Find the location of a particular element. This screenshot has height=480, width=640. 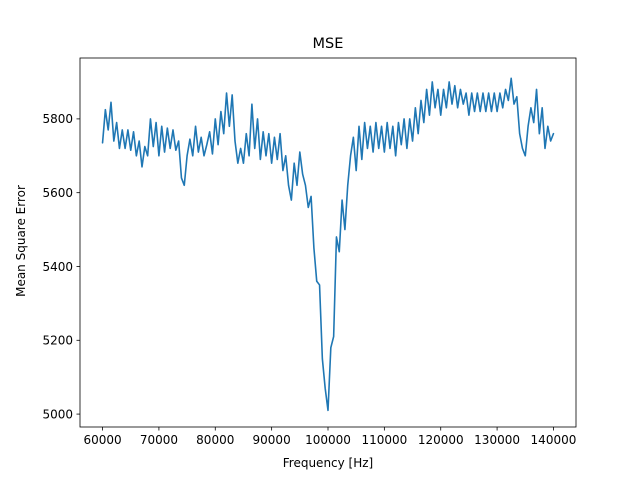

chart-title: MSE is located at coordinates (328, 44).